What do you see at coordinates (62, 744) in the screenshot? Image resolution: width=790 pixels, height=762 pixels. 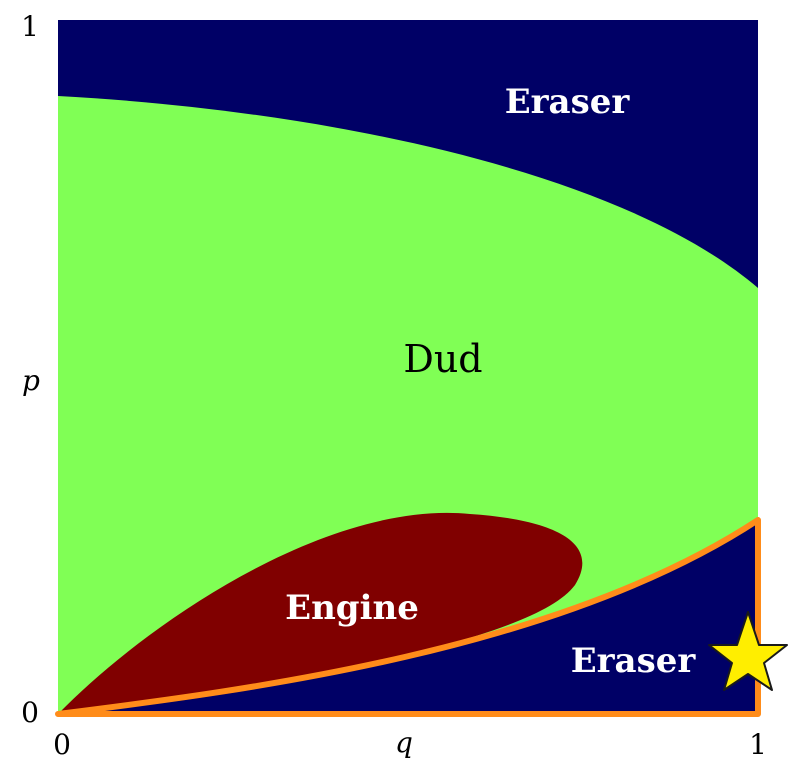 I see `x-tick-min: 0` at bounding box center [62, 744].